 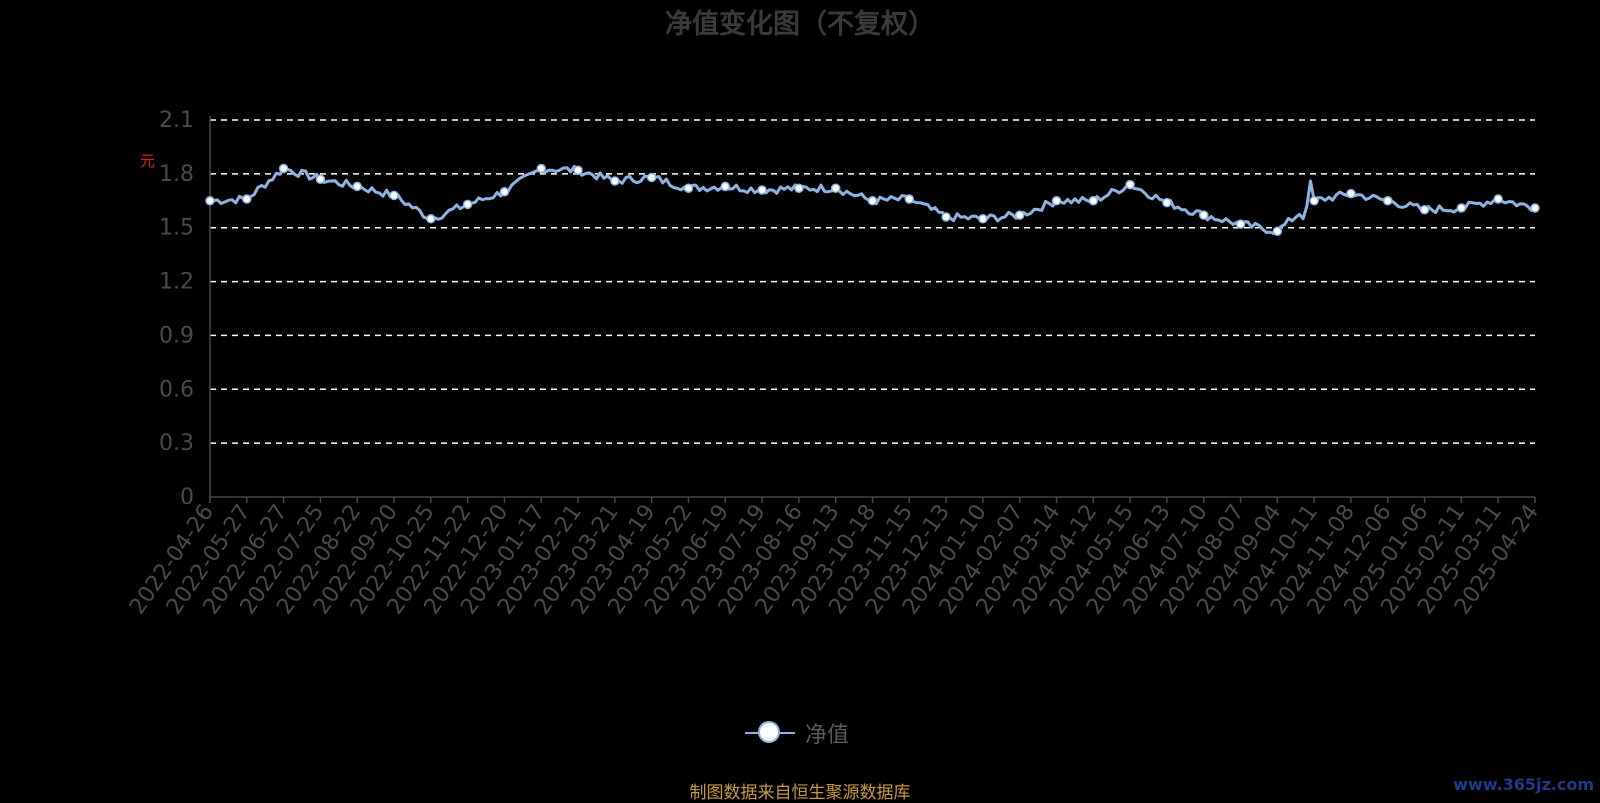 What do you see at coordinates (176, 228) in the screenshot?
I see `y-tick-label: 1.5` at bounding box center [176, 228].